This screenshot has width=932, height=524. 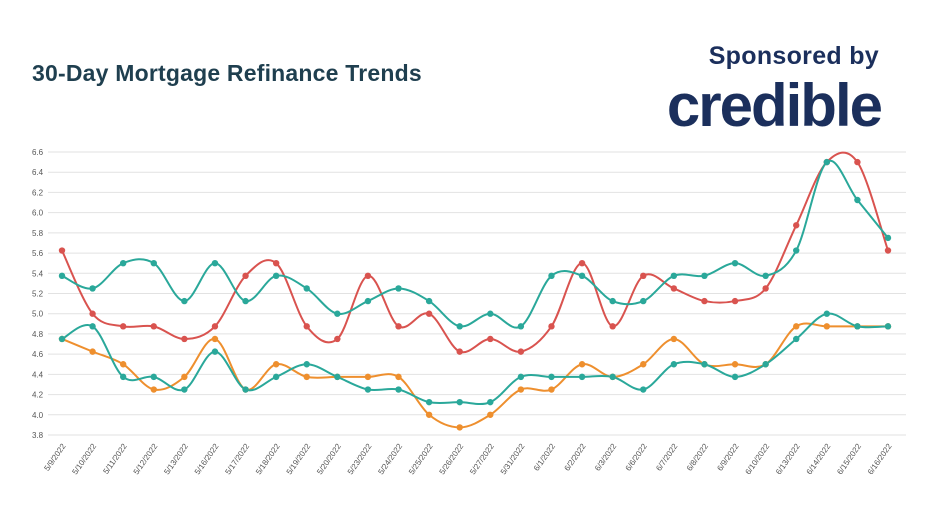 What do you see at coordinates (38, 334) in the screenshot?
I see `y-tick-label: 4.8` at bounding box center [38, 334].